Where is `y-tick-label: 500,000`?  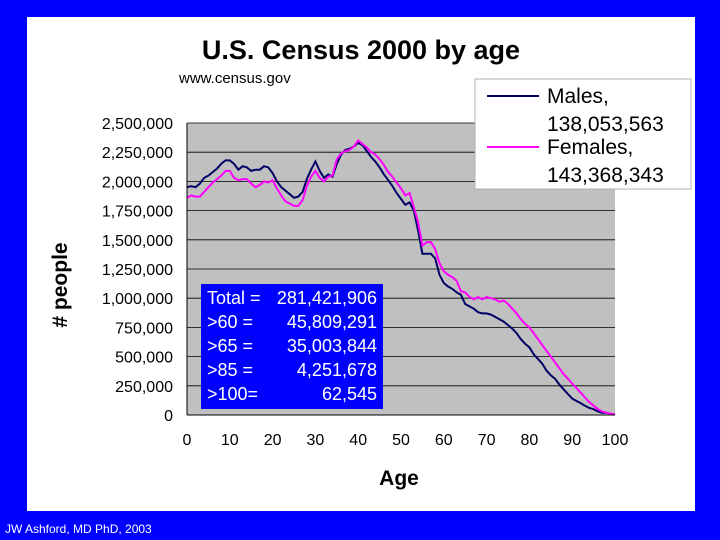 y-tick-label: 500,000 is located at coordinates (144, 358).